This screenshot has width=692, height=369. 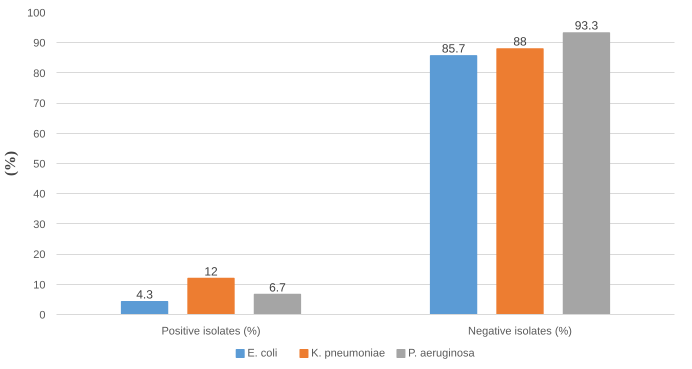 I want to click on y-tick-label: 40, so click(x=39, y=194).